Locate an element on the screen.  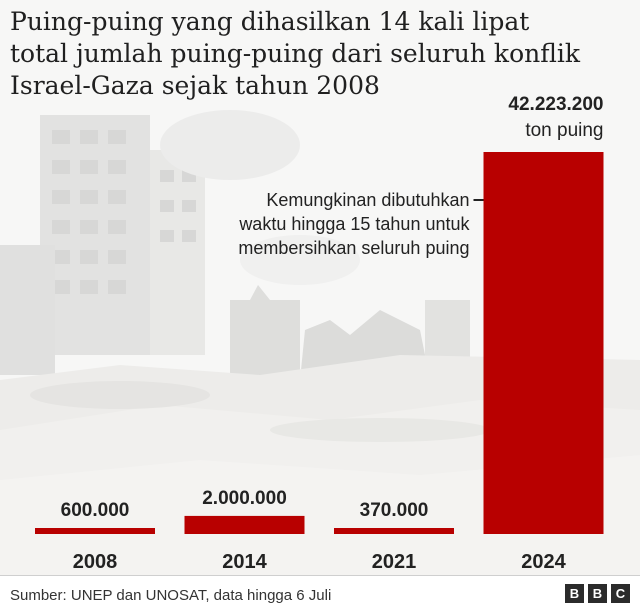
annotation-line: membersihkan seluruh puing is located at coordinates (353, 248).